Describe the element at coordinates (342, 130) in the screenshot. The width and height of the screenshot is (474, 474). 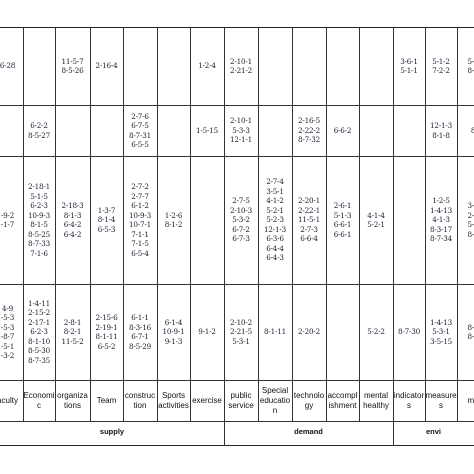
I see `code-entry: 6-6-2` at that location.